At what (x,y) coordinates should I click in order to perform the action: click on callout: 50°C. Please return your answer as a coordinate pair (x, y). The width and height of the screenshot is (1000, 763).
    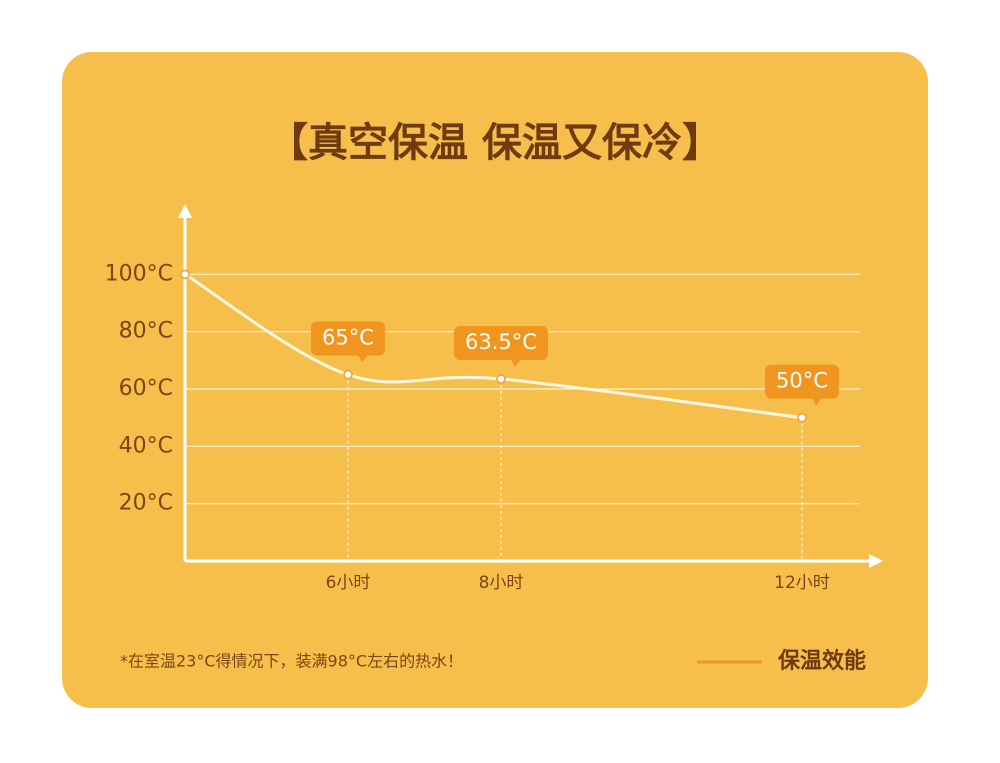
    Looking at the image, I should click on (802, 385).